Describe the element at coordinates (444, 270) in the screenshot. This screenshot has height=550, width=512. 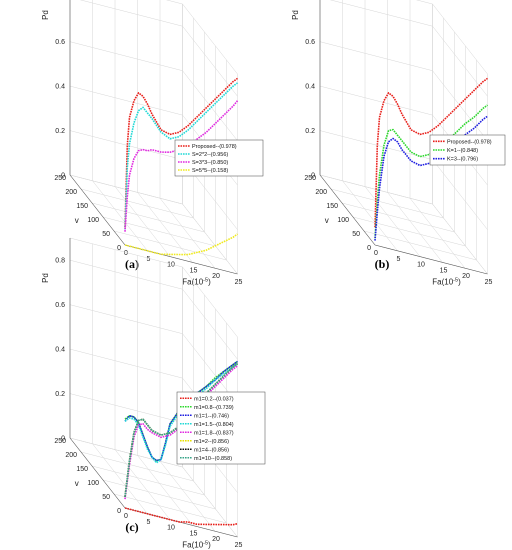
I see `x-tick-label: 15` at that location.